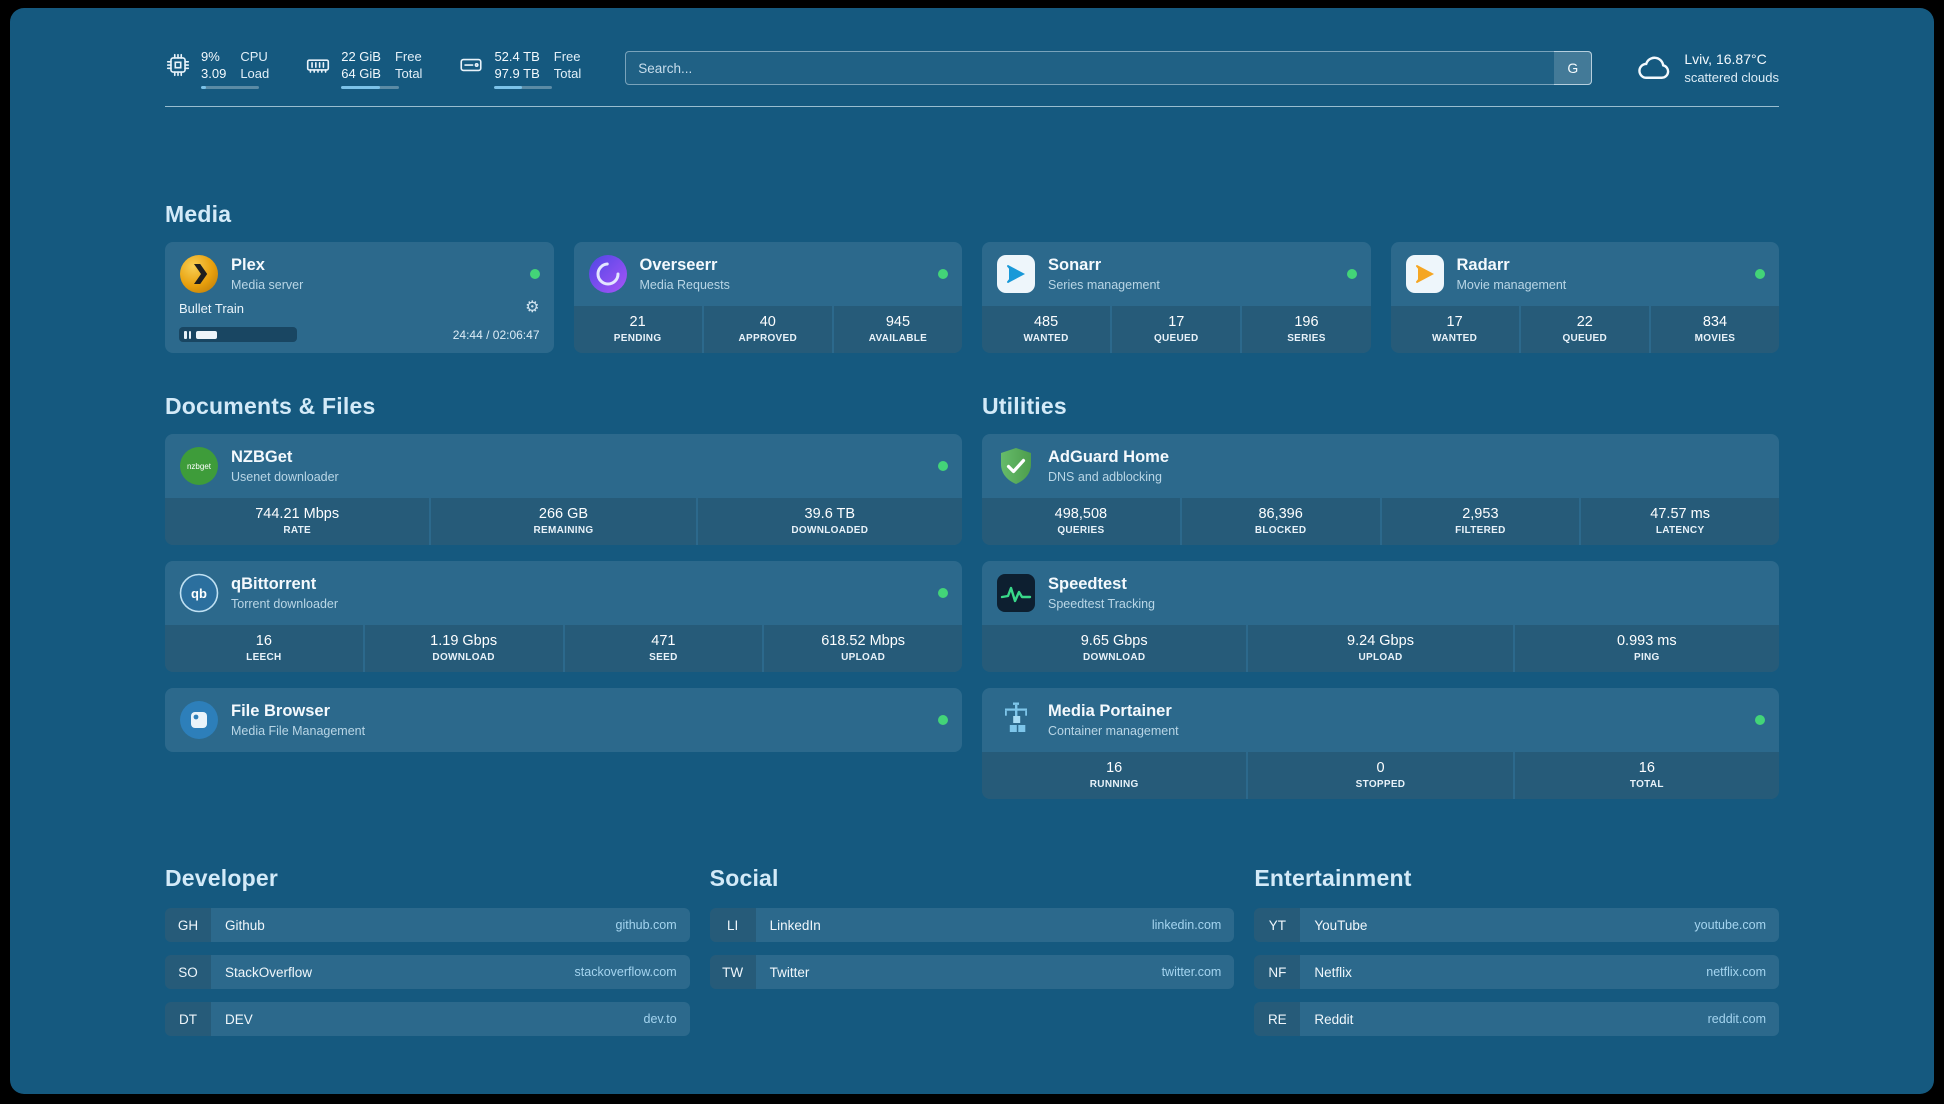  Describe the element at coordinates (359, 297) in the screenshot. I see `card-plex: Plex Media server Bullet Train ⚙` at that location.